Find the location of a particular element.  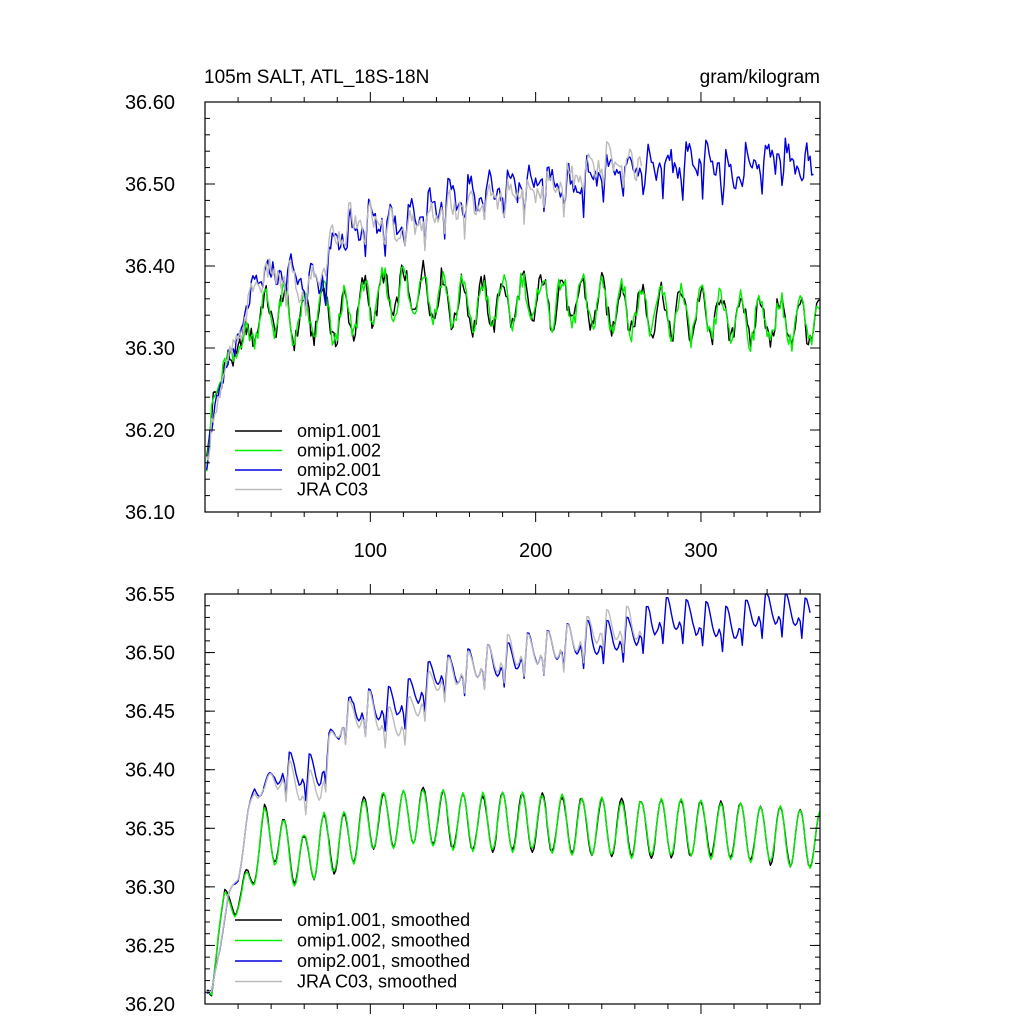

series-line-omip1-002-smoothed is located at coordinates (513, 892).